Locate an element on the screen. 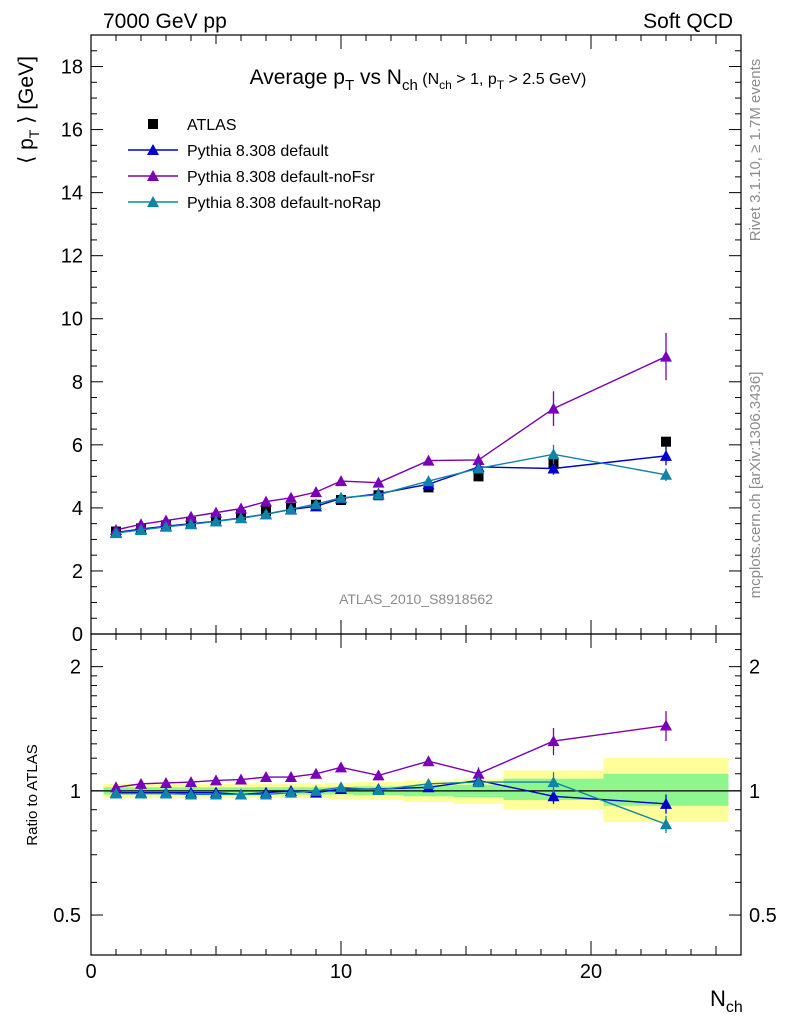  y-tick-label: 18 is located at coordinates (72, 68).